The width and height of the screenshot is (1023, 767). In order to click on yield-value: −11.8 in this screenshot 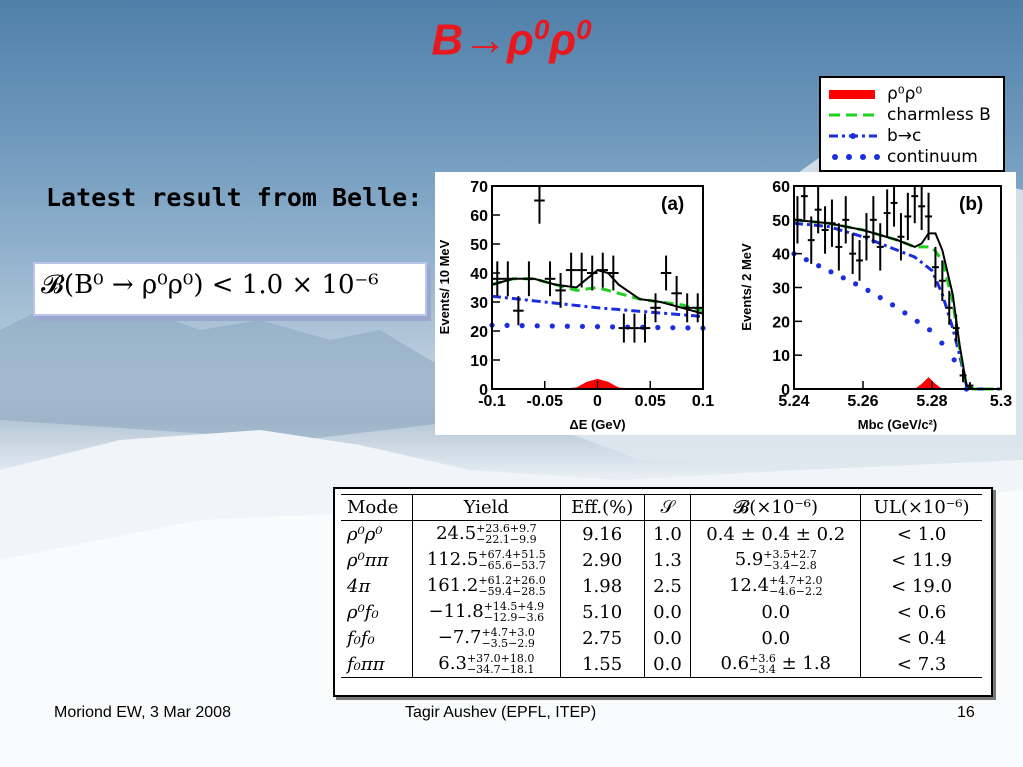, I will do `click(456, 611)`.